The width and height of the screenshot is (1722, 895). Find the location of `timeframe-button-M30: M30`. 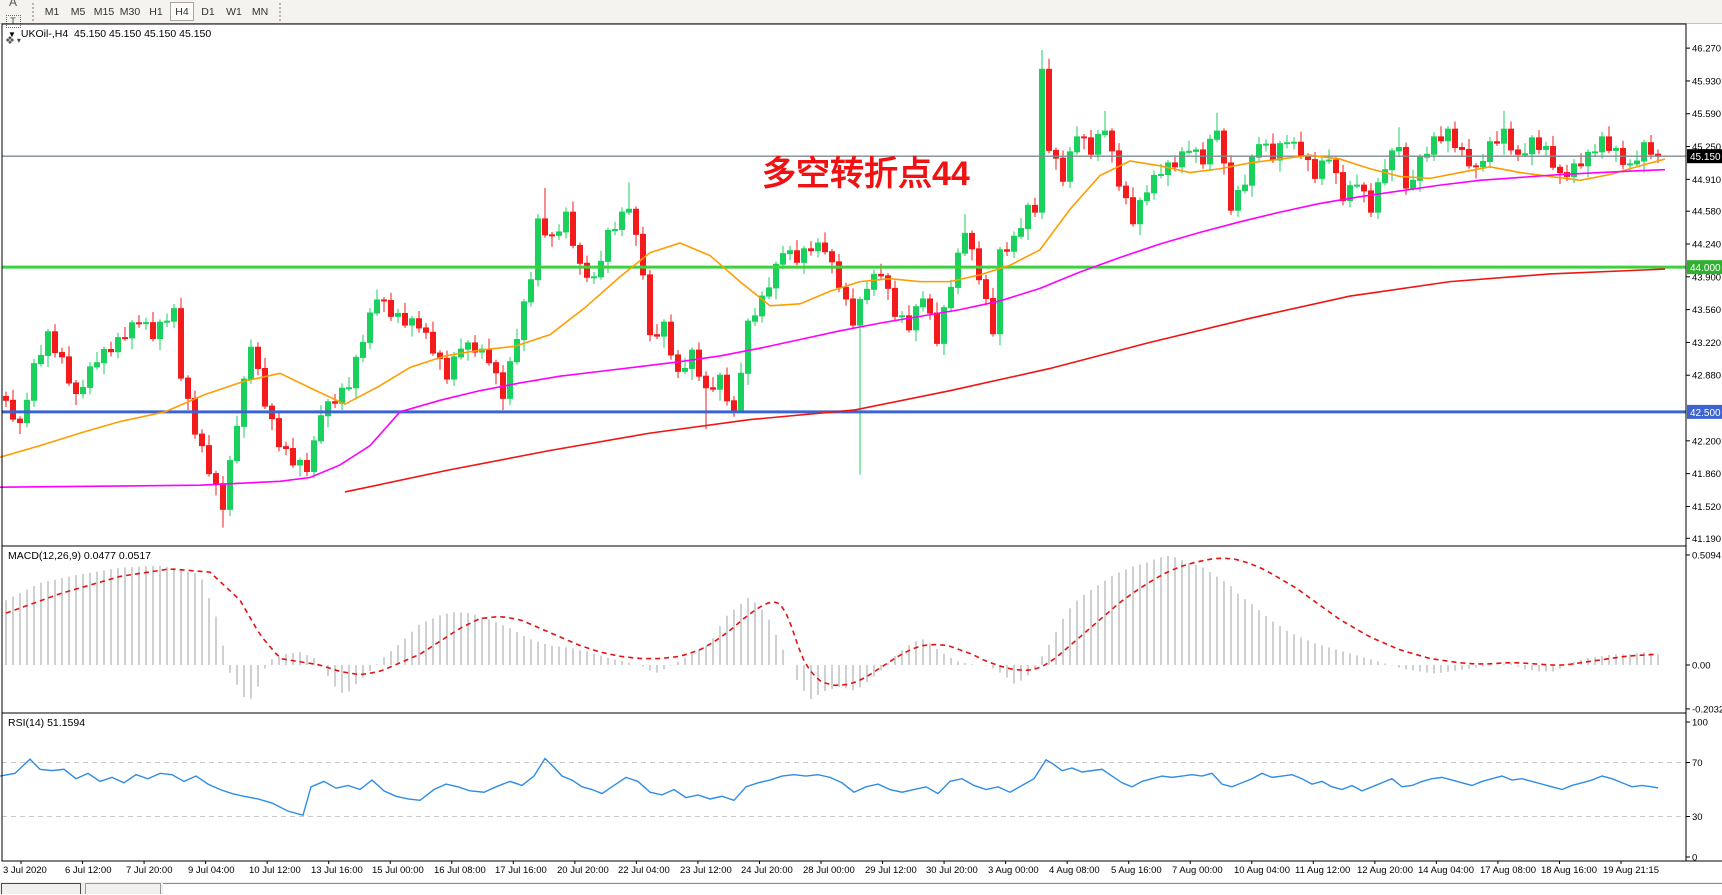

timeframe-button-M30: M30 is located at coordinates (130, 11).